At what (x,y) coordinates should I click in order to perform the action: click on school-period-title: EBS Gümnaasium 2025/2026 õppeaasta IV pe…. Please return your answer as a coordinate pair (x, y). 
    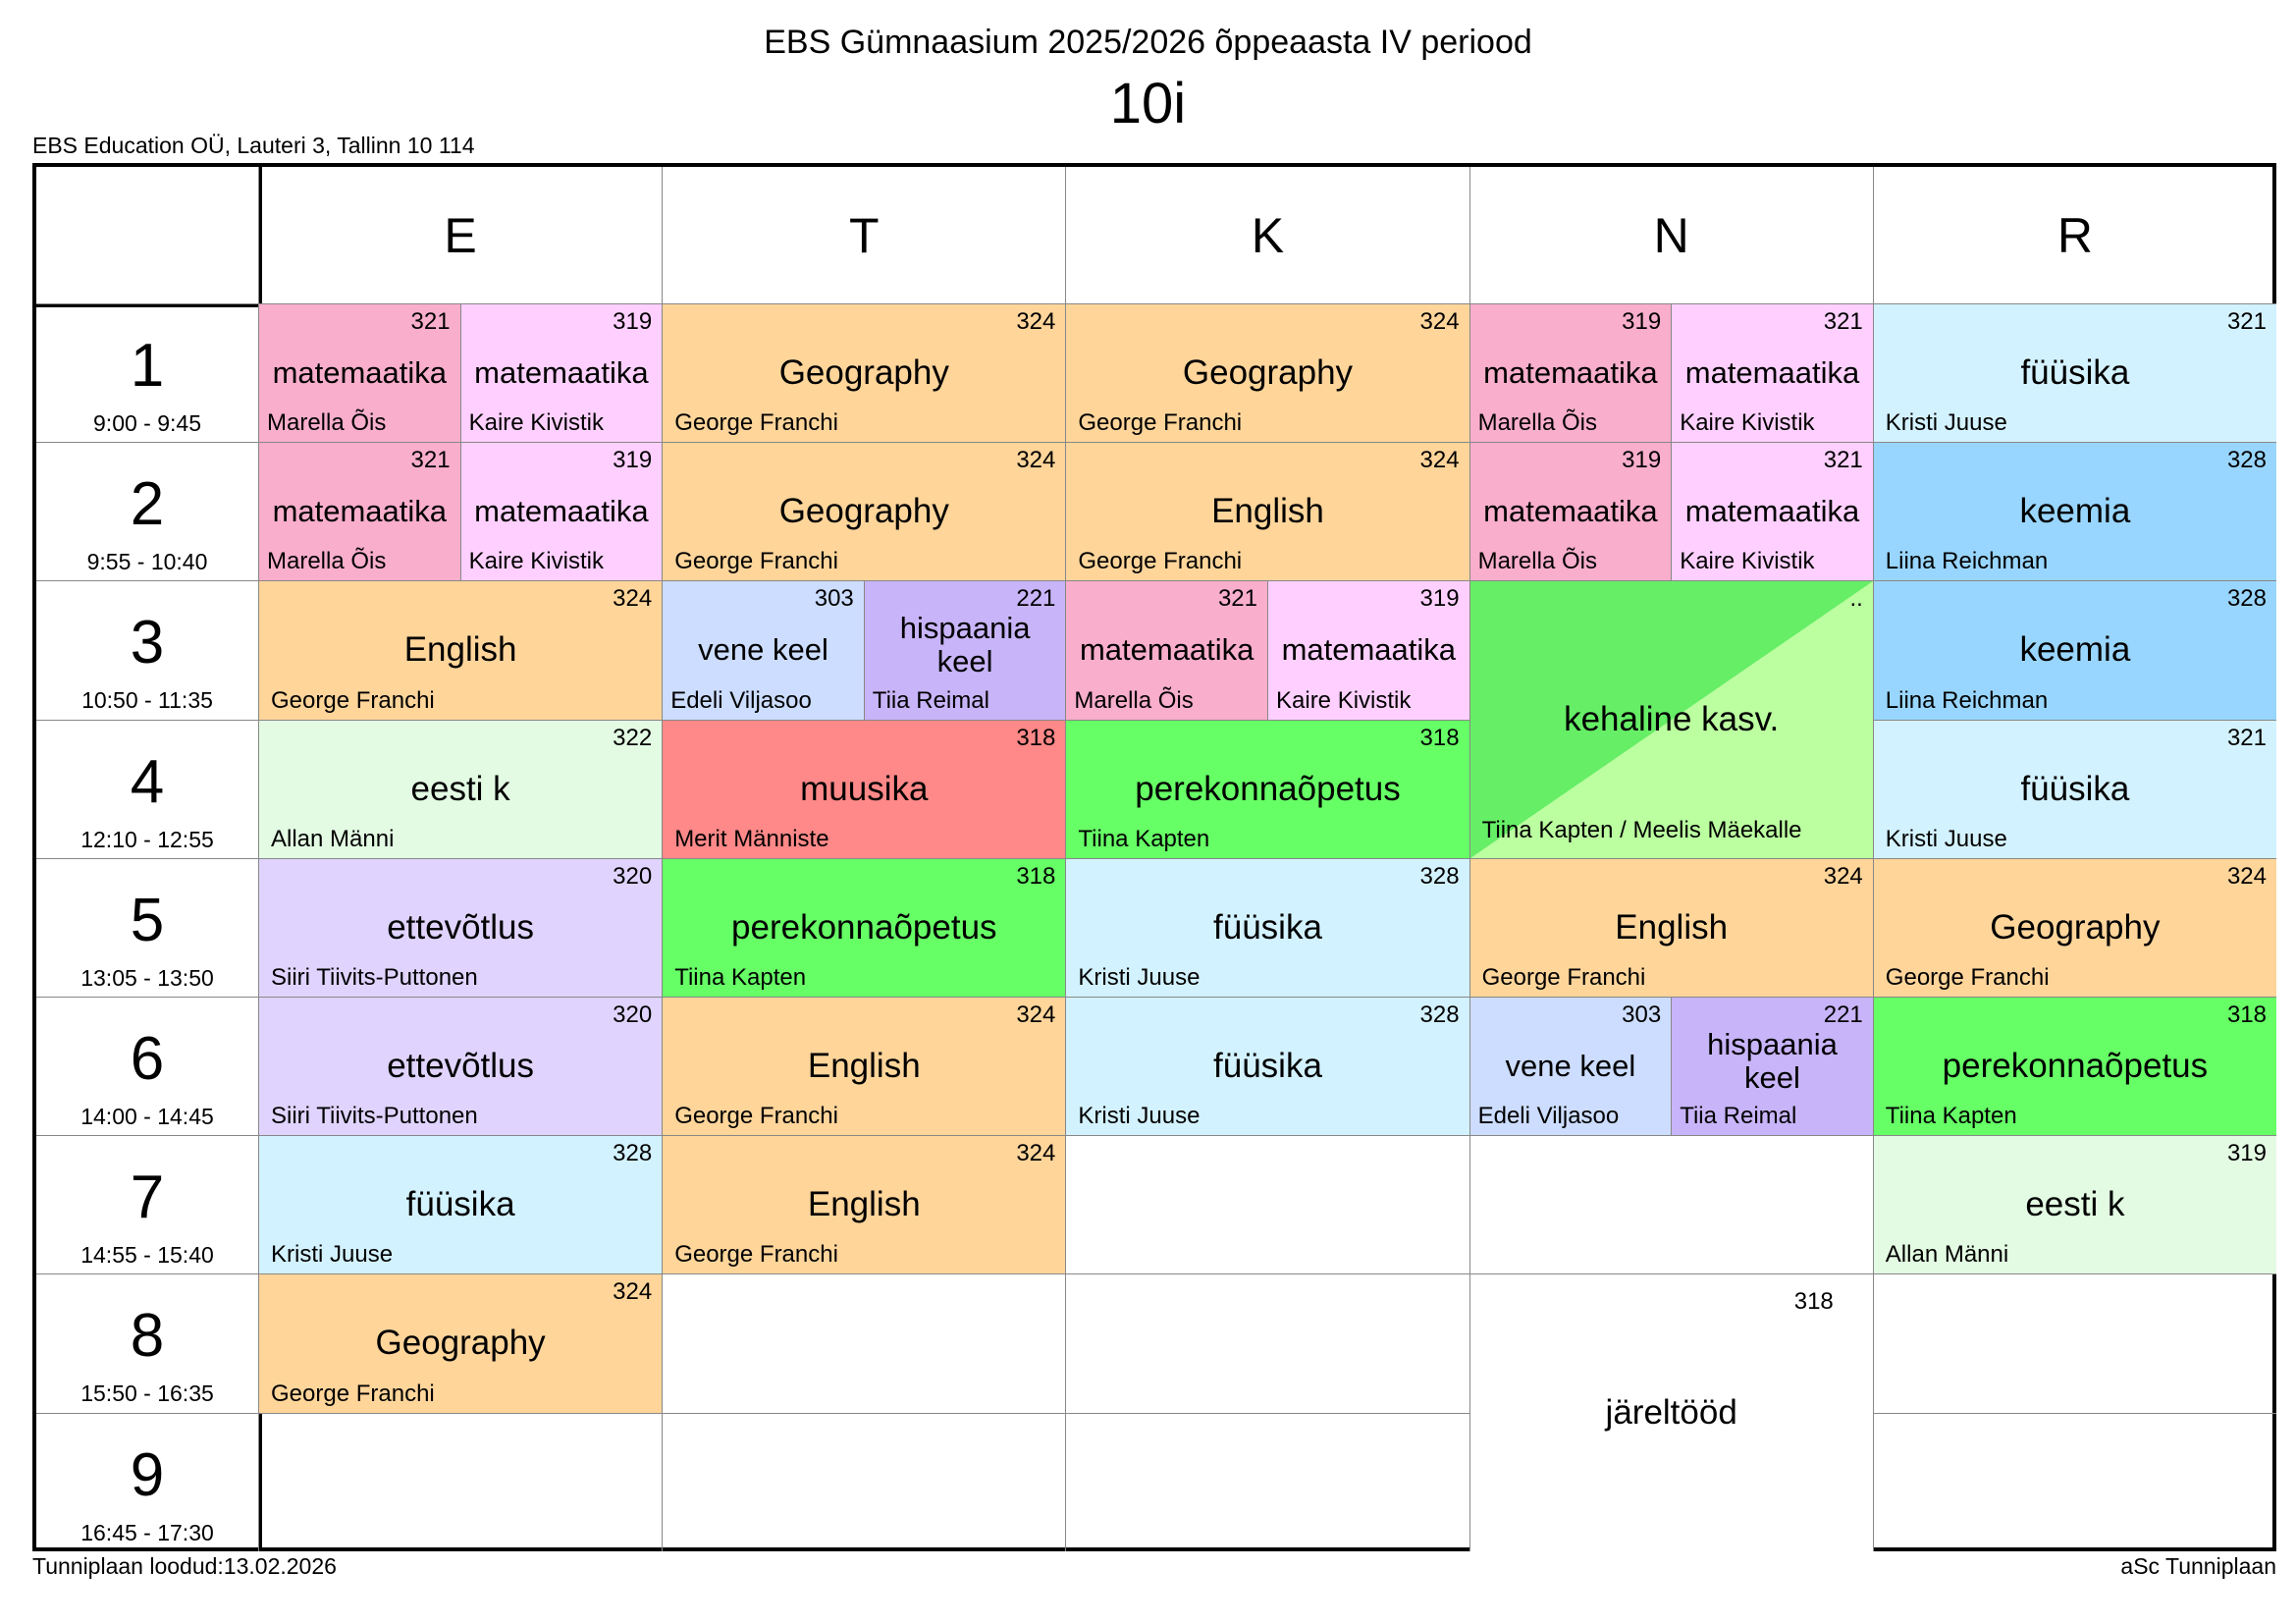
    Looking at the image, I should click on (1148, 42).